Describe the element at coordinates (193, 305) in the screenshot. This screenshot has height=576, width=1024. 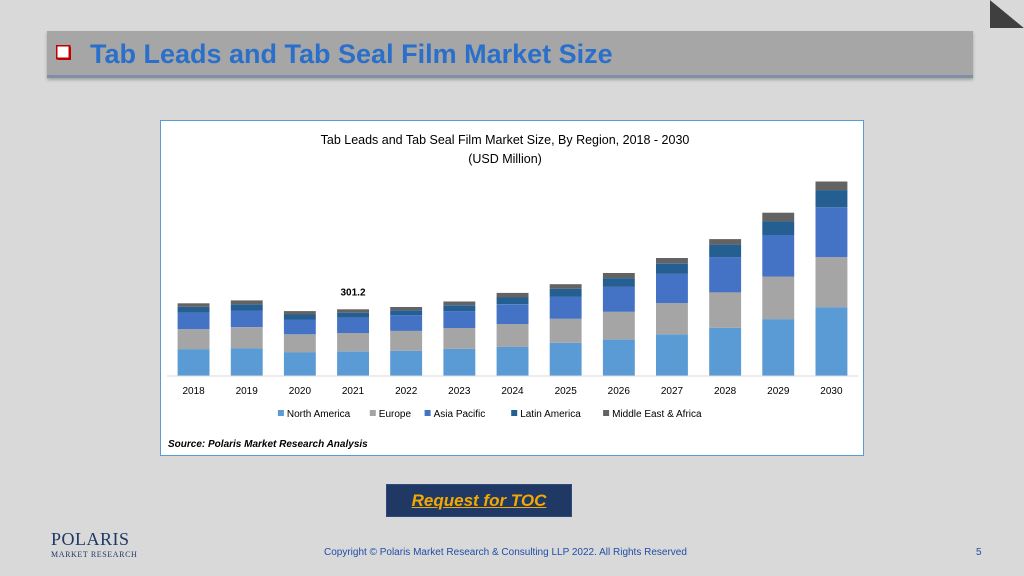
I see `bar-segment-2018-middle-east-africa` at that location.